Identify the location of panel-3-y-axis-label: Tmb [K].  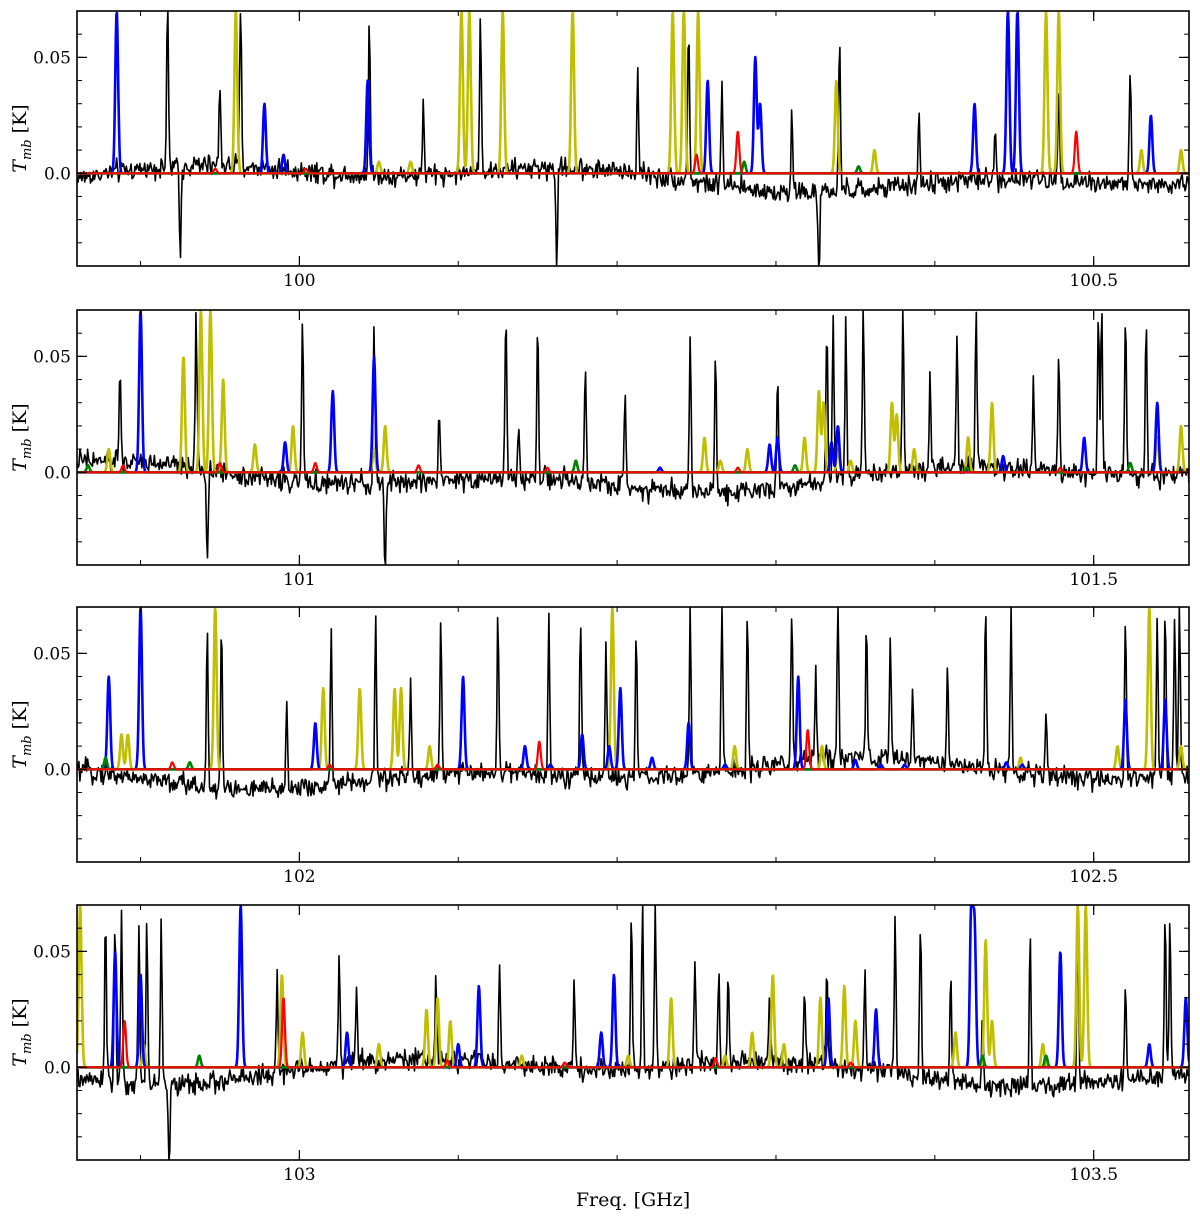
(22, 734).